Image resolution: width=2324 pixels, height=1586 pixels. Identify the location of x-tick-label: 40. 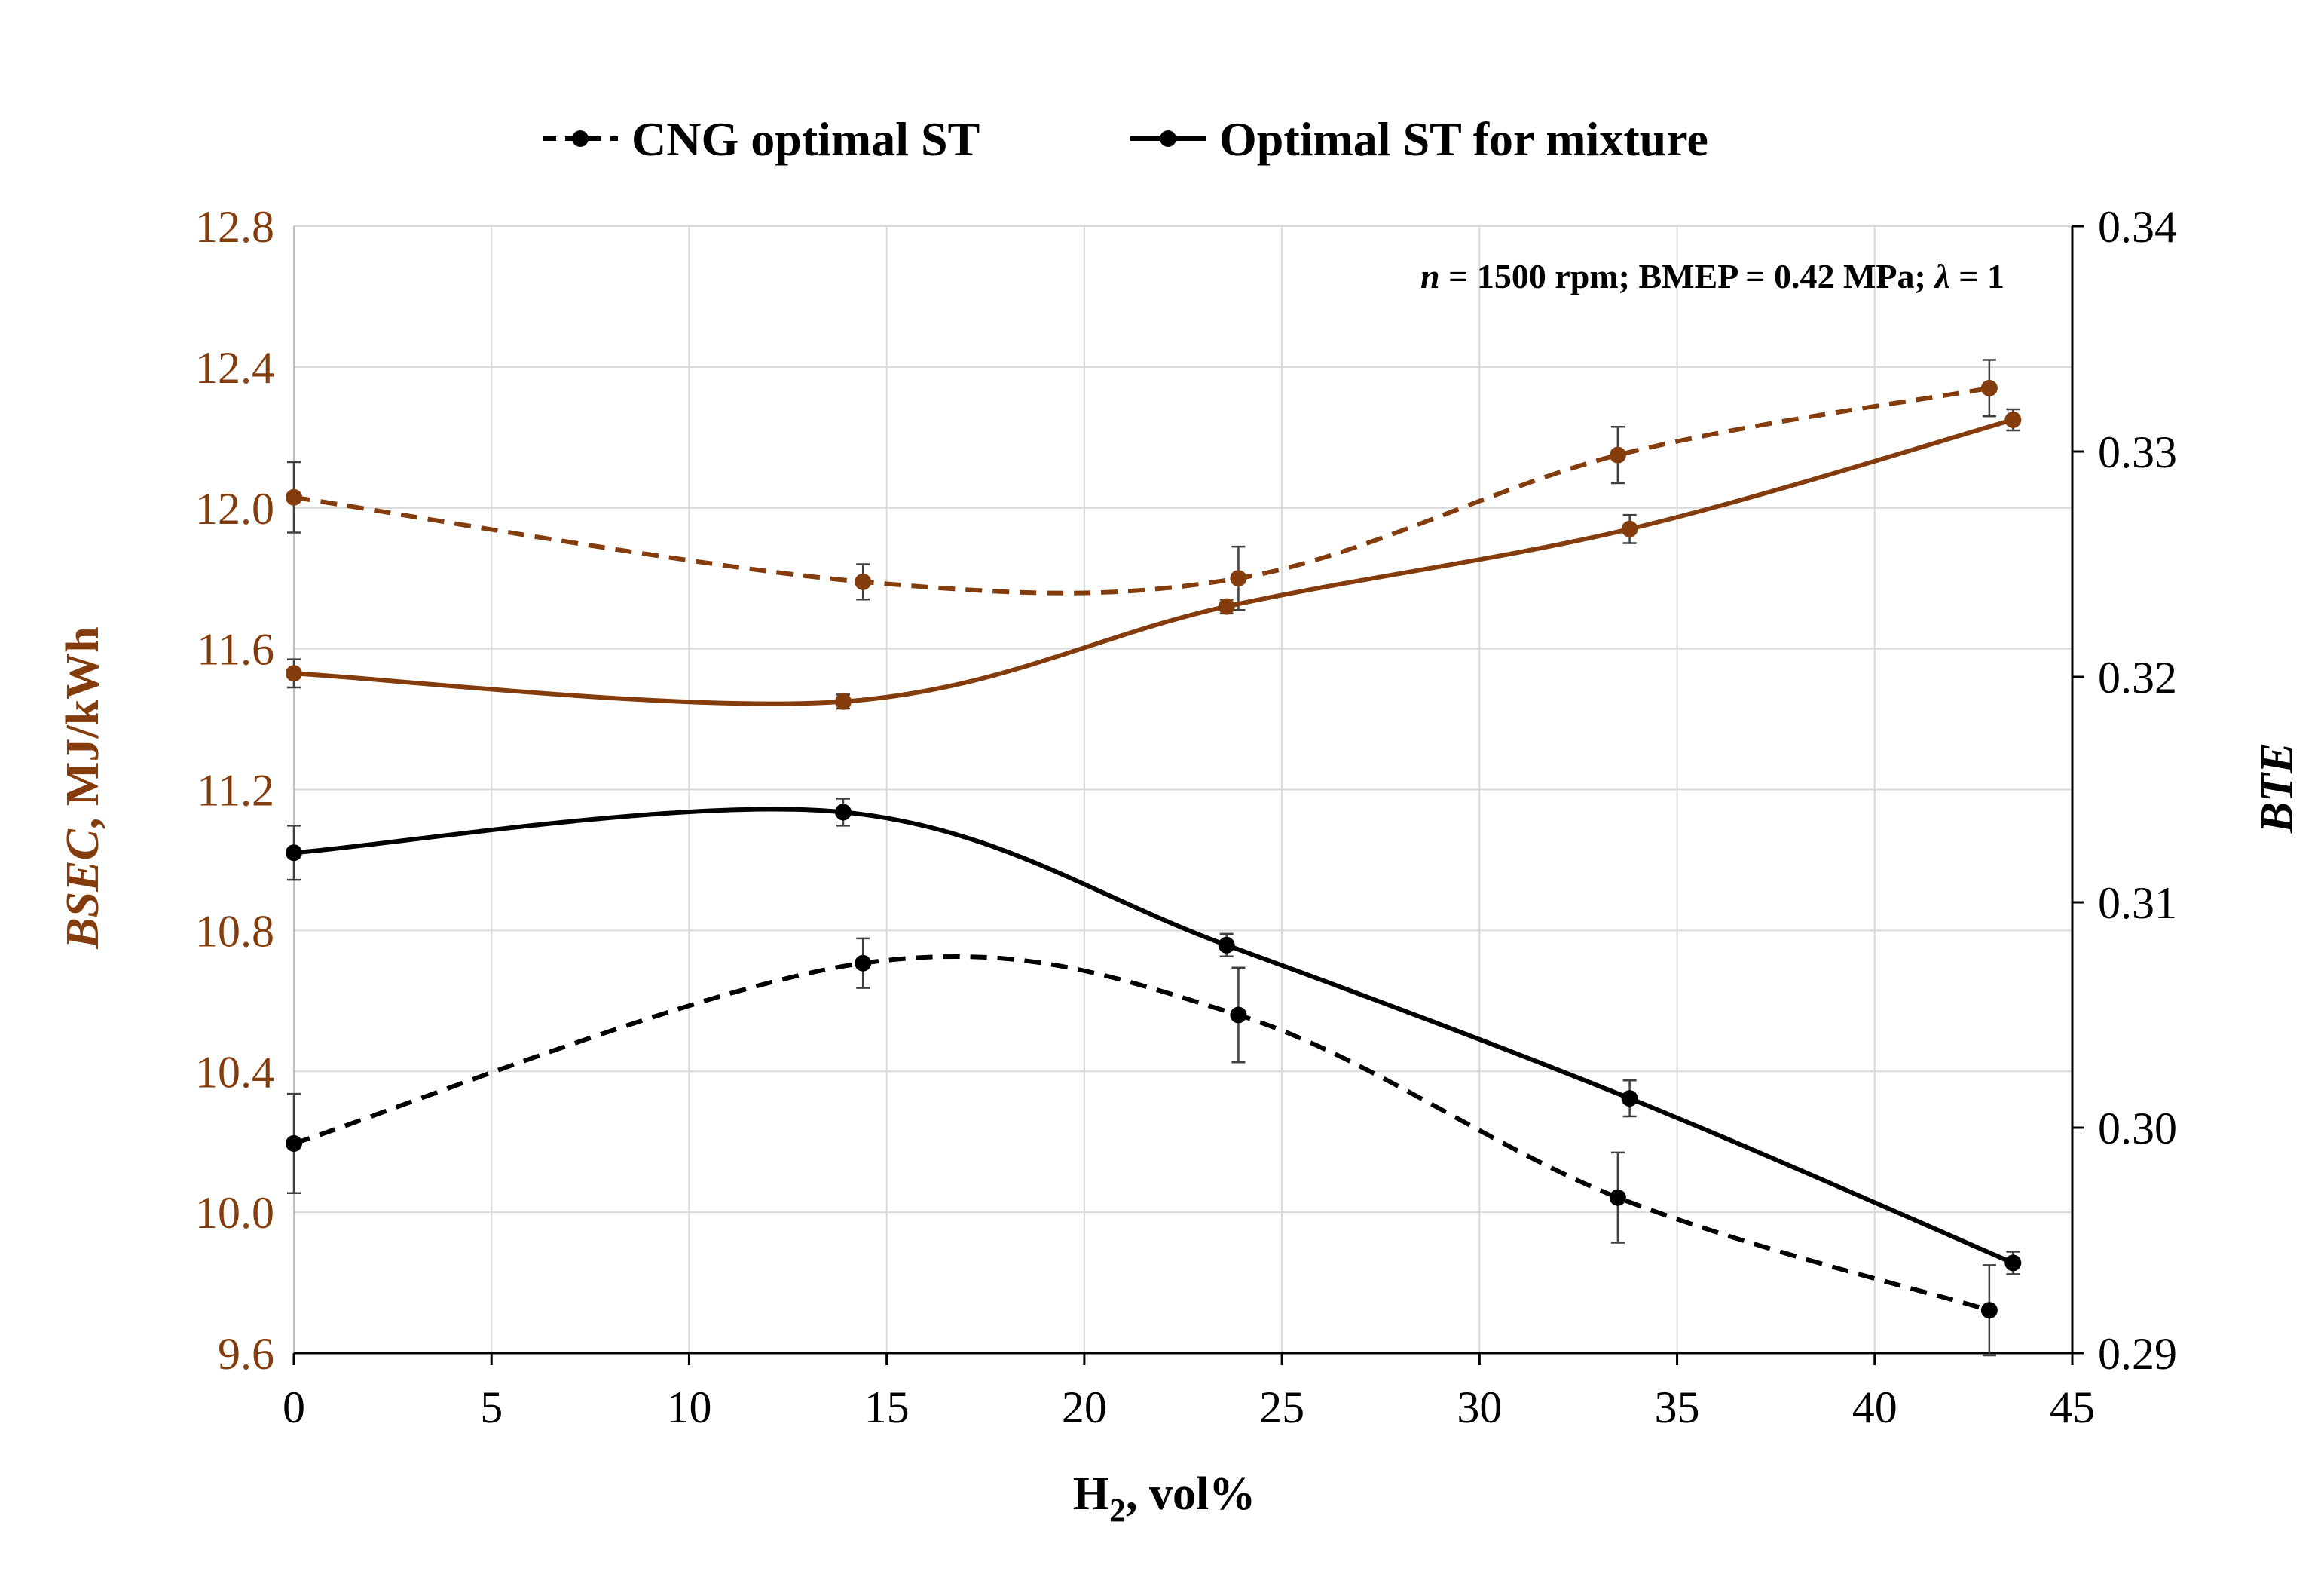
(1874, 1407).